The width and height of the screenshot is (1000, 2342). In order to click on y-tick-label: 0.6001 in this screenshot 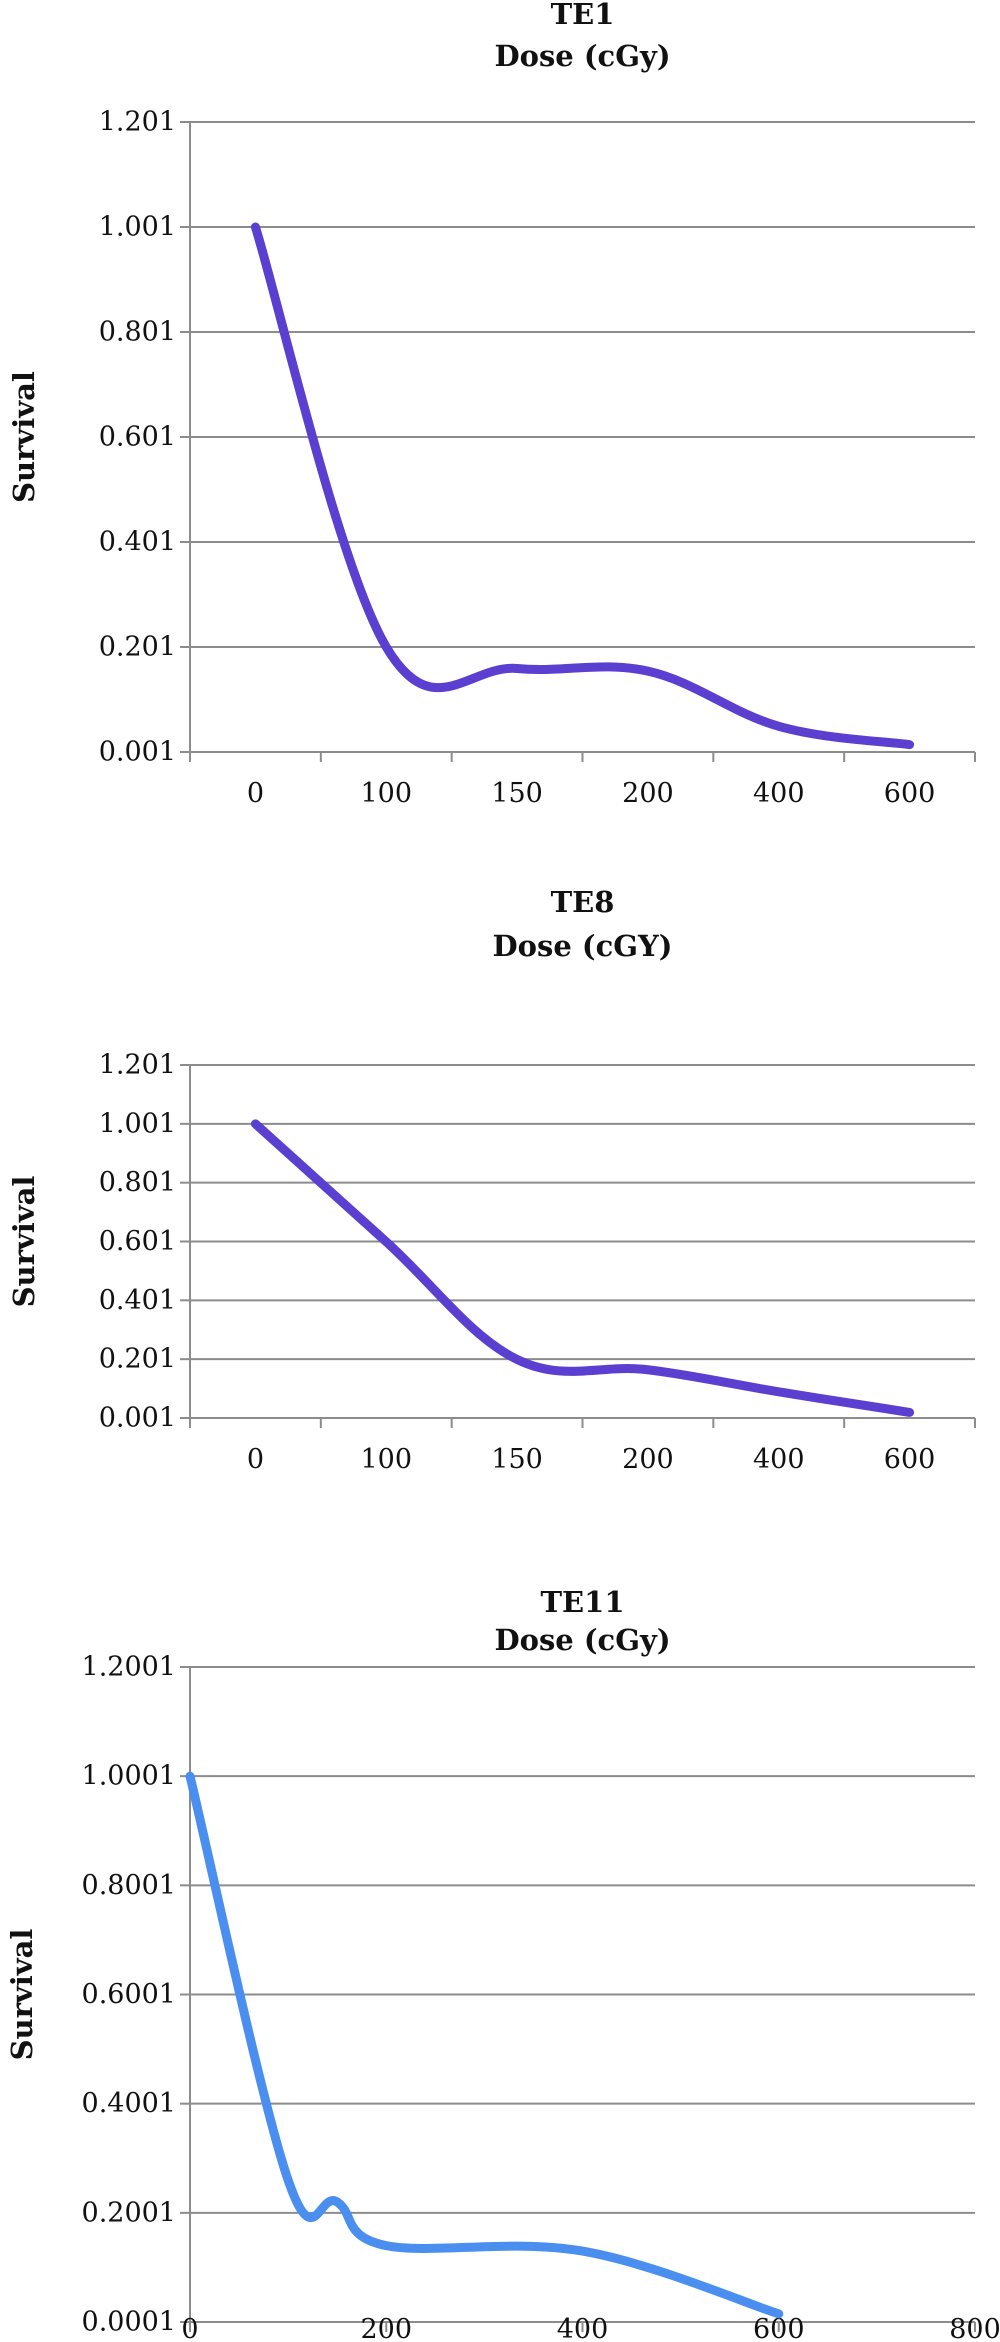, I will do `click(129, 1994)`.